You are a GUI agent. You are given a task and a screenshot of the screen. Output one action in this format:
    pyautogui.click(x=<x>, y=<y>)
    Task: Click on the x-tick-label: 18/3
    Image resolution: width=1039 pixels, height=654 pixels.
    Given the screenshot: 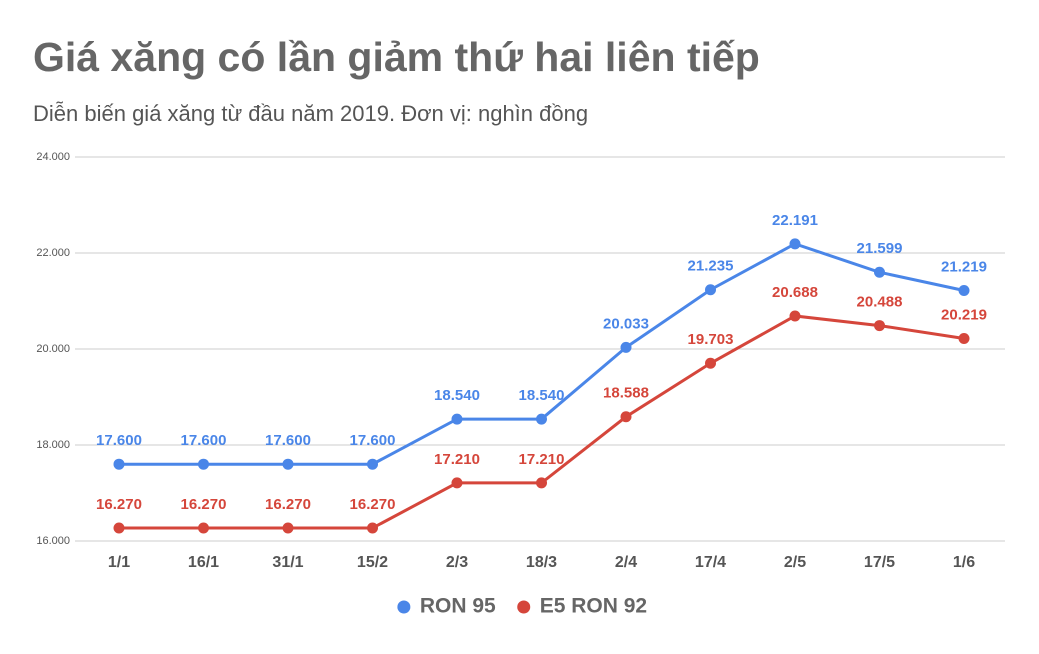 What is the action you would take?
    pyautogui.click(x=541, y=562)
    